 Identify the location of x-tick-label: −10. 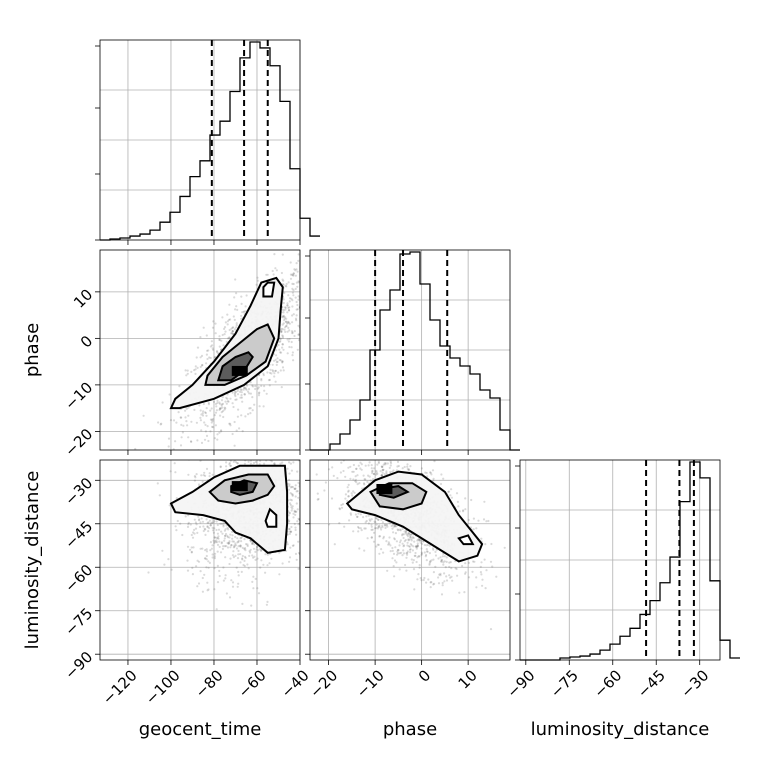
(370, 683).